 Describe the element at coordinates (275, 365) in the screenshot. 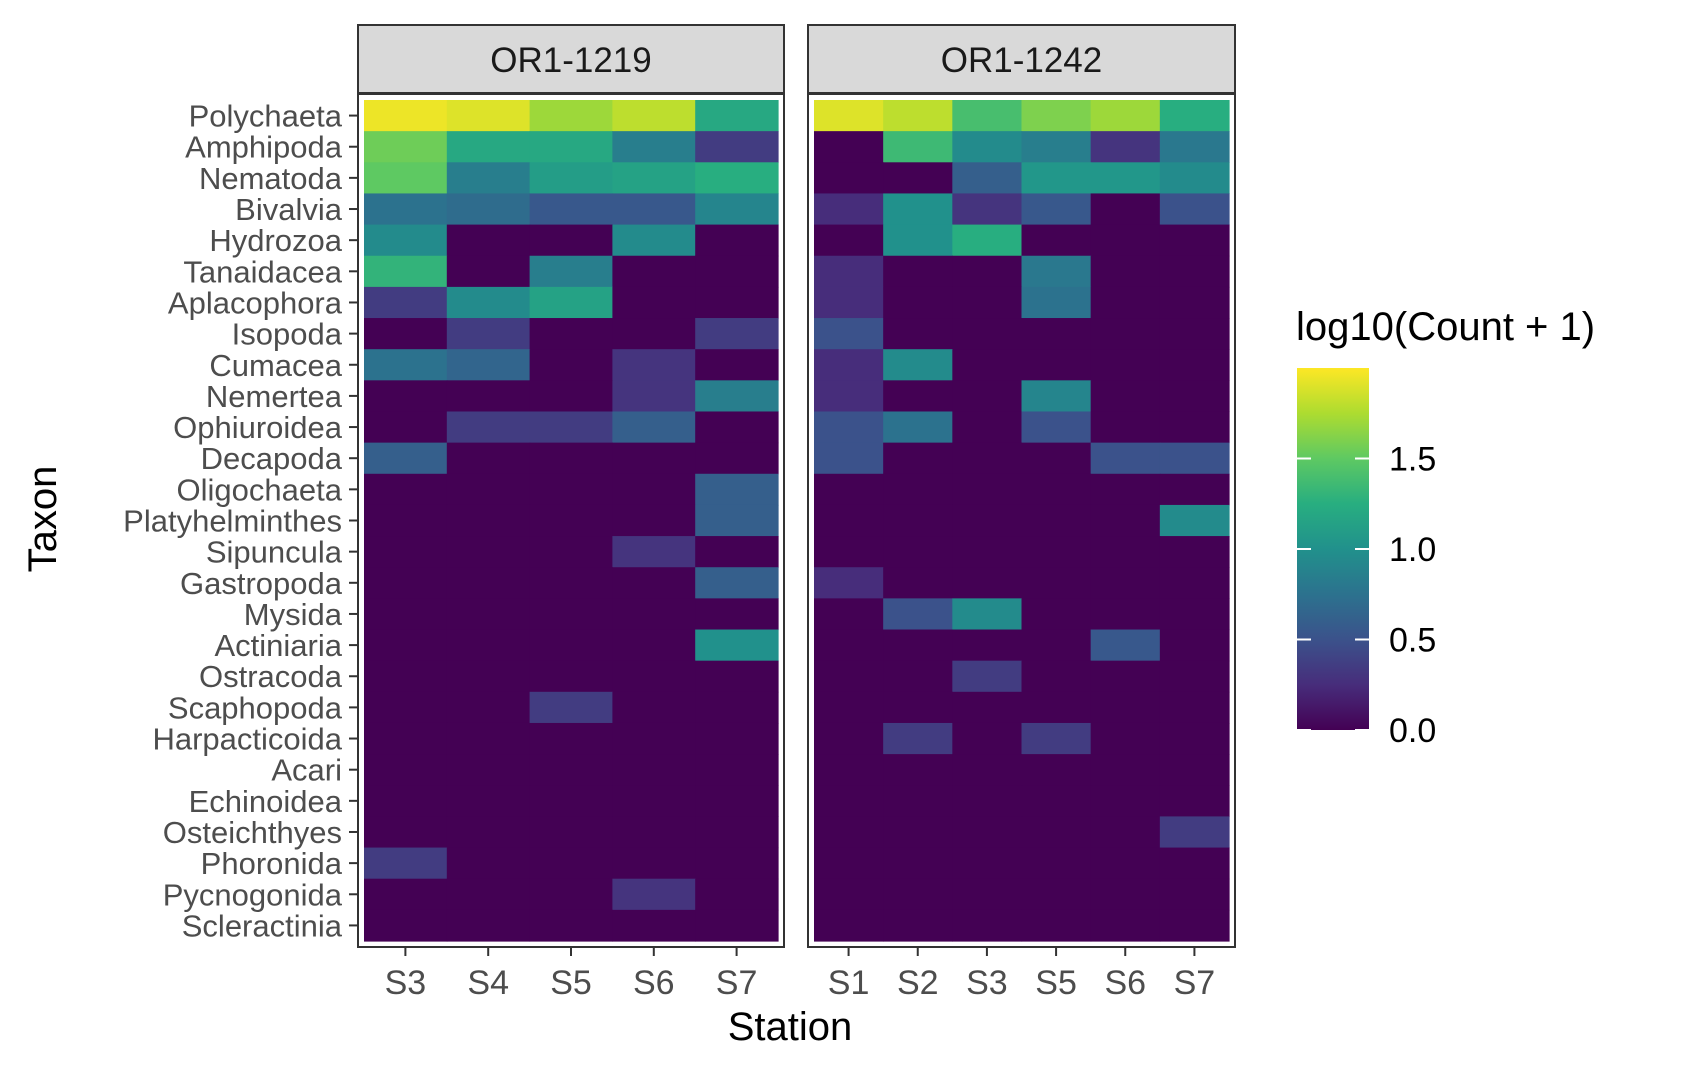

I see `y-tick-label: Cumacea` at that location.